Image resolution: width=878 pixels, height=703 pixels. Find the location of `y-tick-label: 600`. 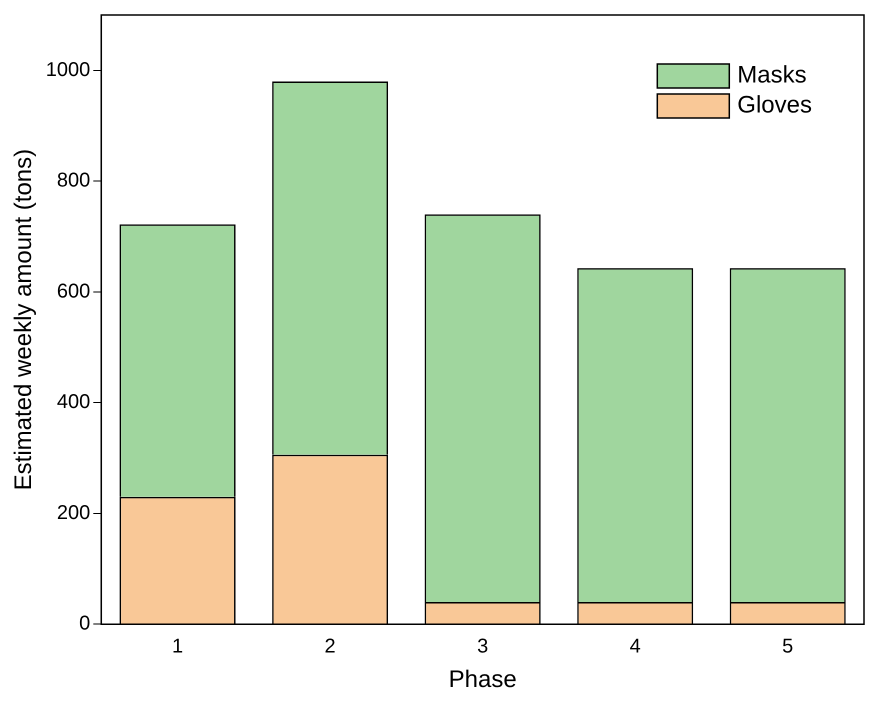

y-tick-label: 600 is located at coordinates (73, 291).